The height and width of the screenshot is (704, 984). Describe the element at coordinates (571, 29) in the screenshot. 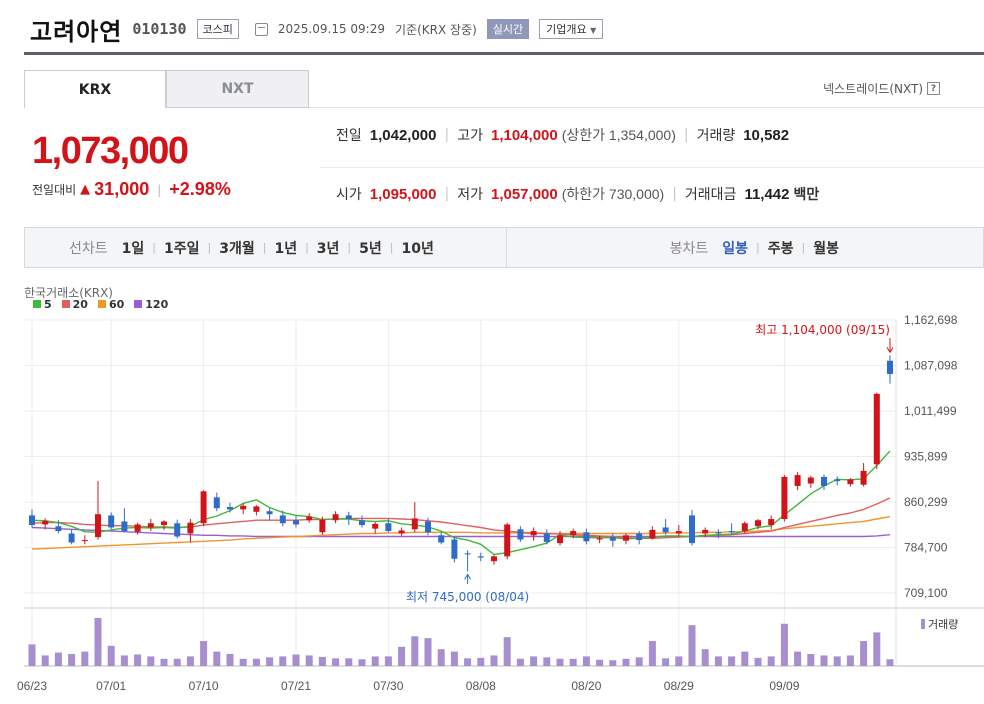

I see `company-overview-dropdown: 기업개요 ▼` at that location.